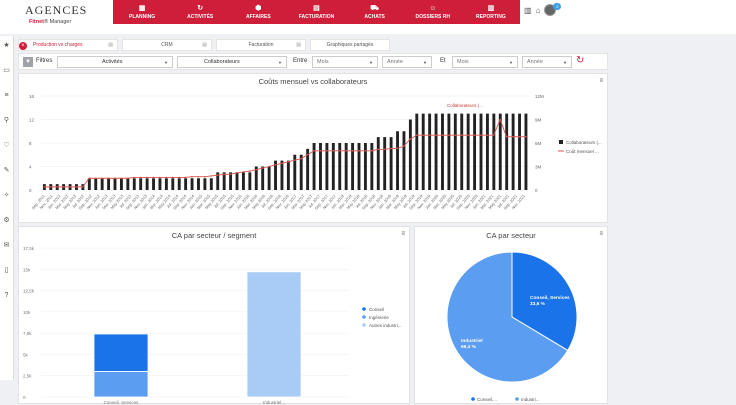  Describe the element at coordinates (528, 10) in the screenshot. I see `building-icon: ▥` at that location.